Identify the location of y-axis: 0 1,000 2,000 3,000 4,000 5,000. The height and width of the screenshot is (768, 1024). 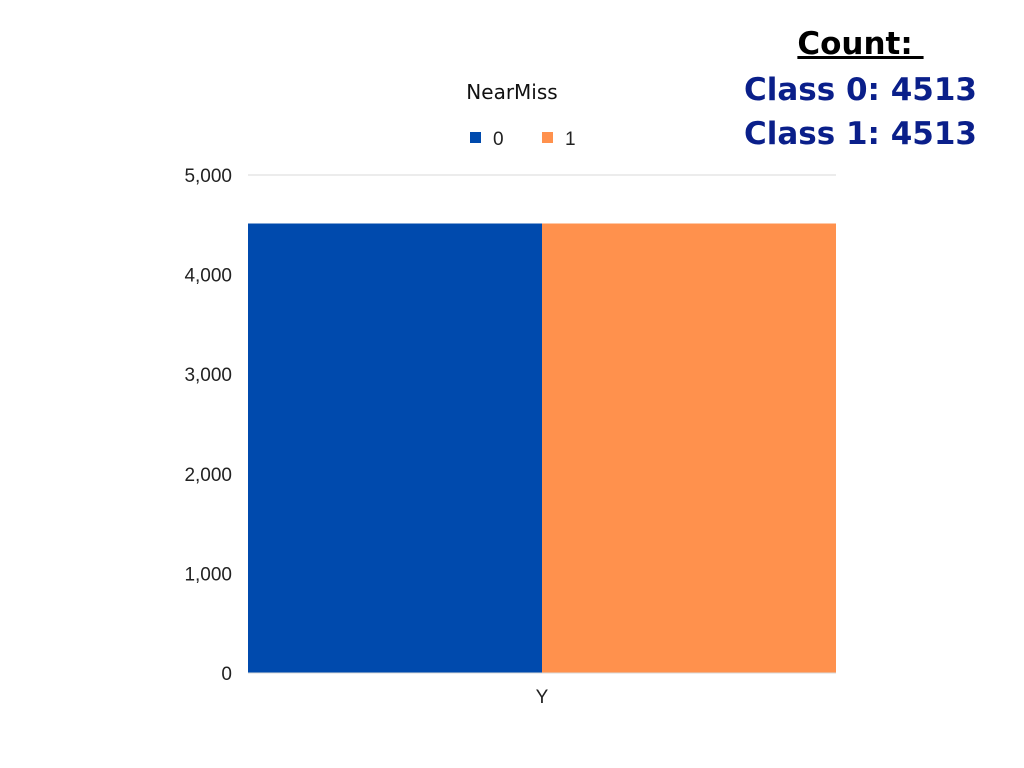
(208, 425).